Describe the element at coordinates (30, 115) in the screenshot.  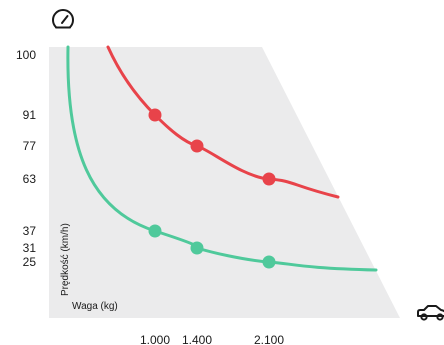
I see `y-tick-label: 91` at that location.